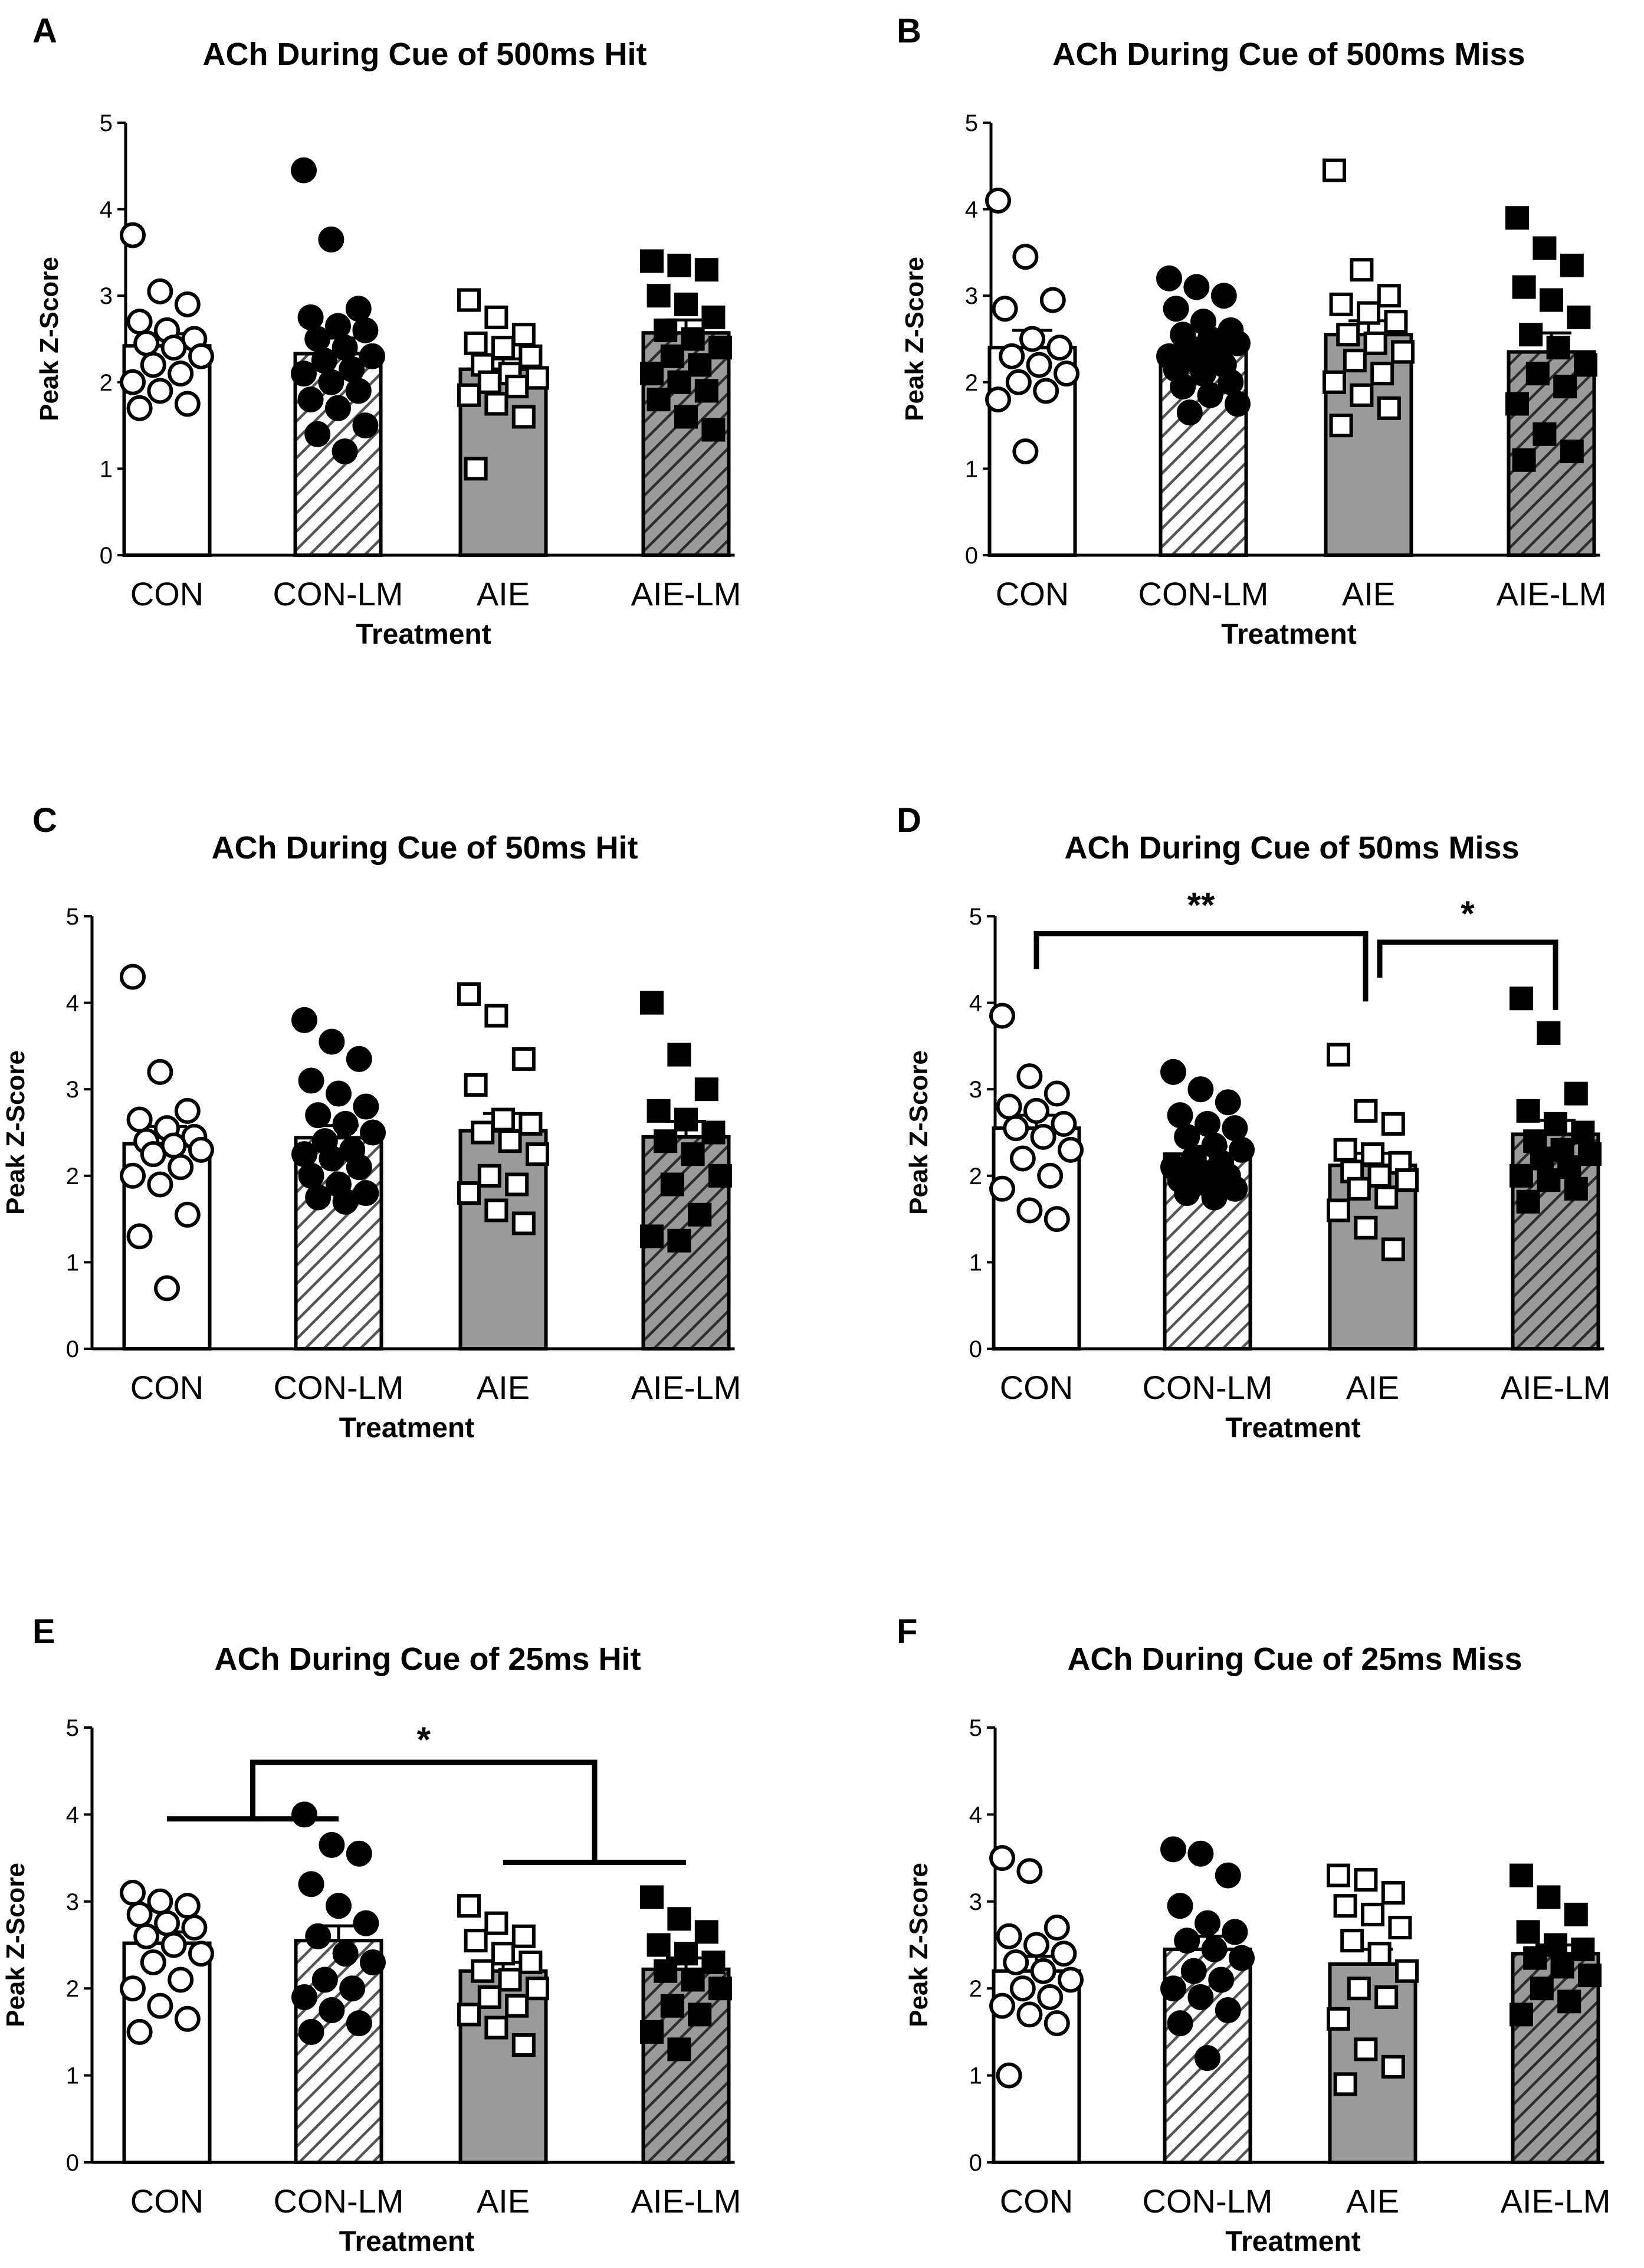  I want to click on panel-letter: C, so click(44, 820).